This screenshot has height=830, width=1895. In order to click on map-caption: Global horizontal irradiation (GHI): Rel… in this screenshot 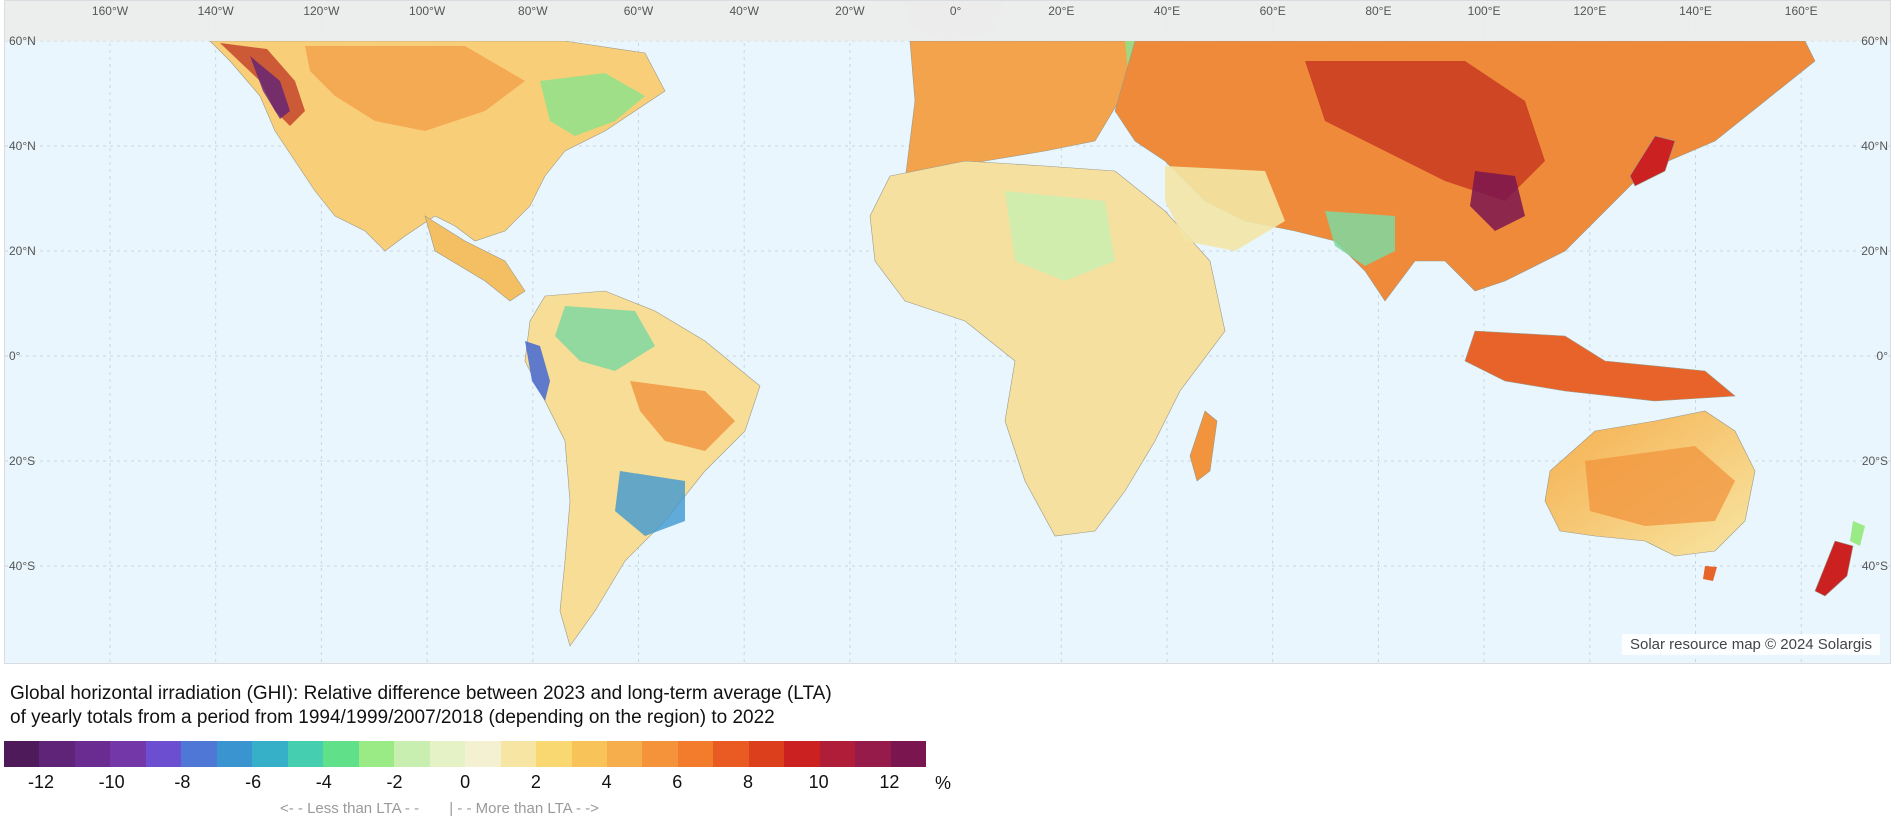, I will do `click(421, 706)`.